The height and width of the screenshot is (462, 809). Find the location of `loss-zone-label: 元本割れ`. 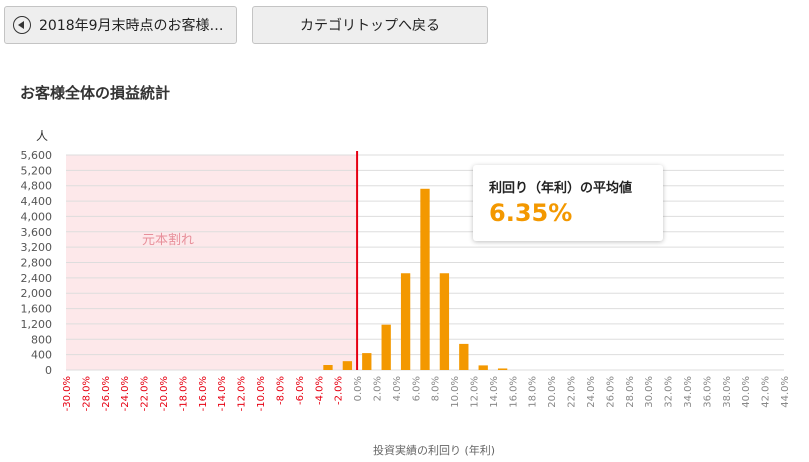

loss-zone-label: 元本割れ is located at coordinates (168, 240).